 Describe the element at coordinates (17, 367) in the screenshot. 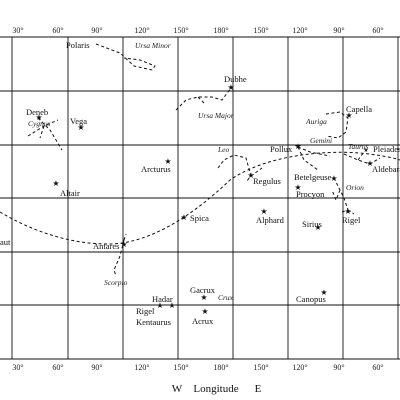

I see `bottom-tick-label: 30°` at that location.